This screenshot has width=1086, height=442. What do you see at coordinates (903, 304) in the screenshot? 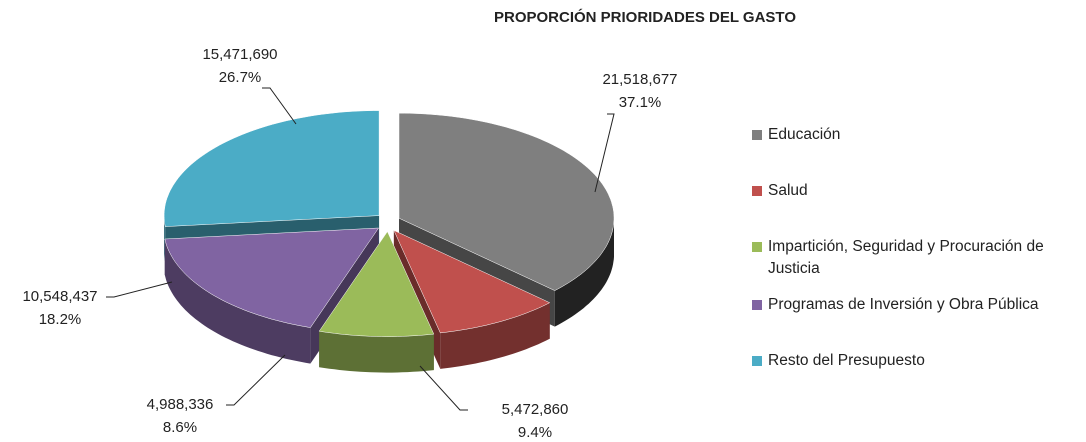
I see `legend-label: Programas de Inversión y Obra Pública` at bounding box center [903, 304].